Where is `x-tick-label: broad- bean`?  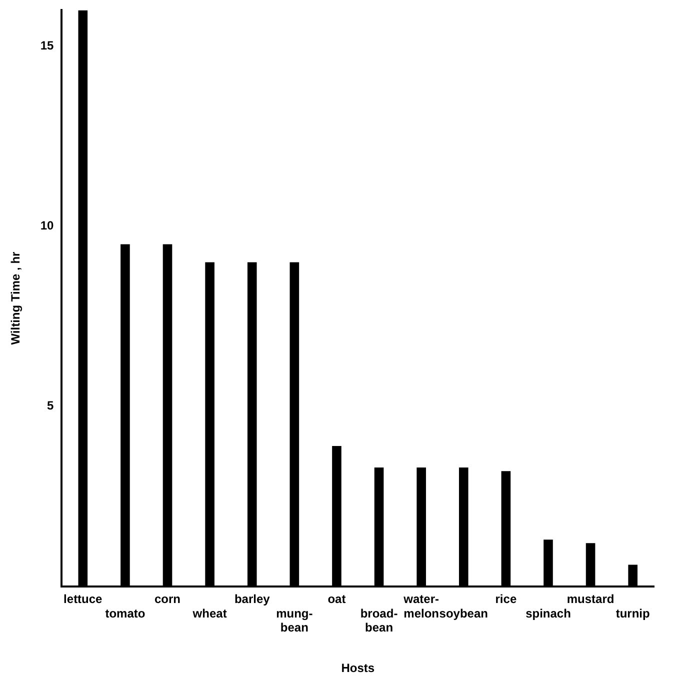
x-tick-label: broad- bean is located at coordinates (379, 620).